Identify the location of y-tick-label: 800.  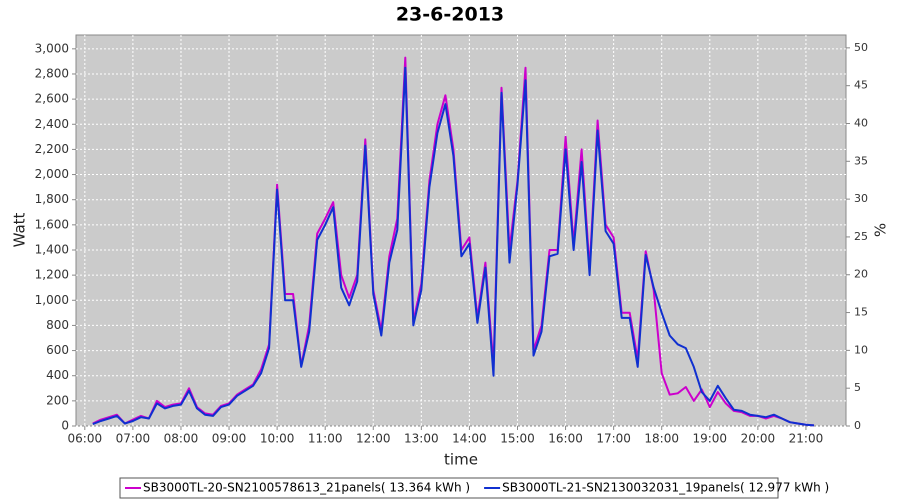
(57, 325).